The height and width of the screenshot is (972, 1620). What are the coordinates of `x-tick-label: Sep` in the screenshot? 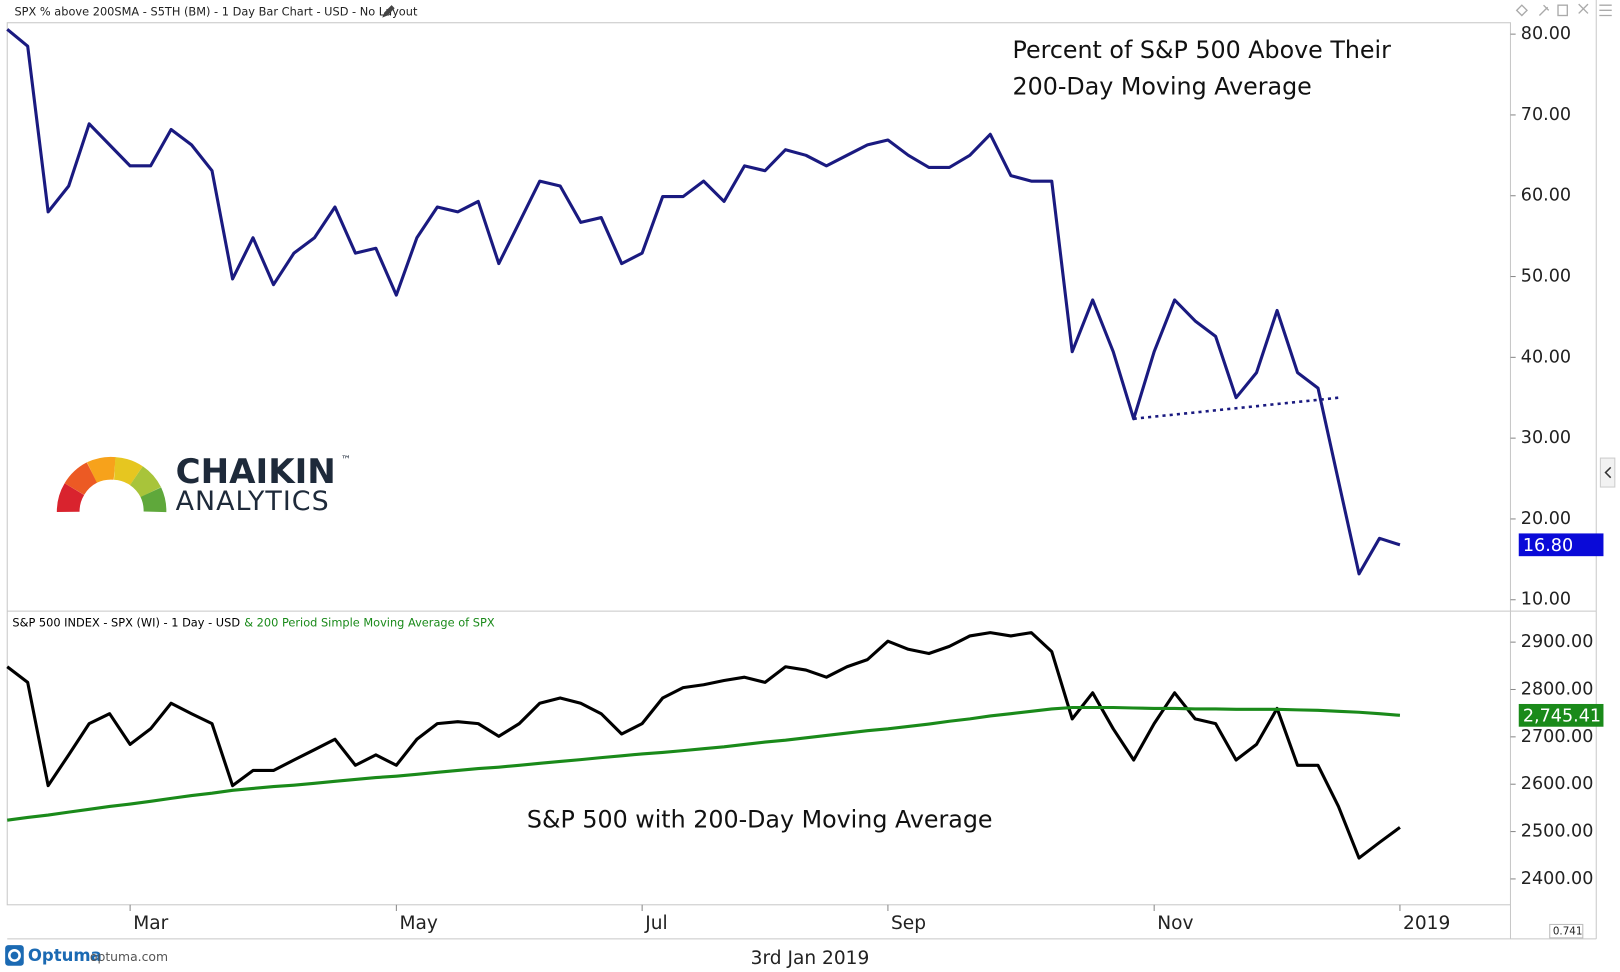 It's located at (908, 923).